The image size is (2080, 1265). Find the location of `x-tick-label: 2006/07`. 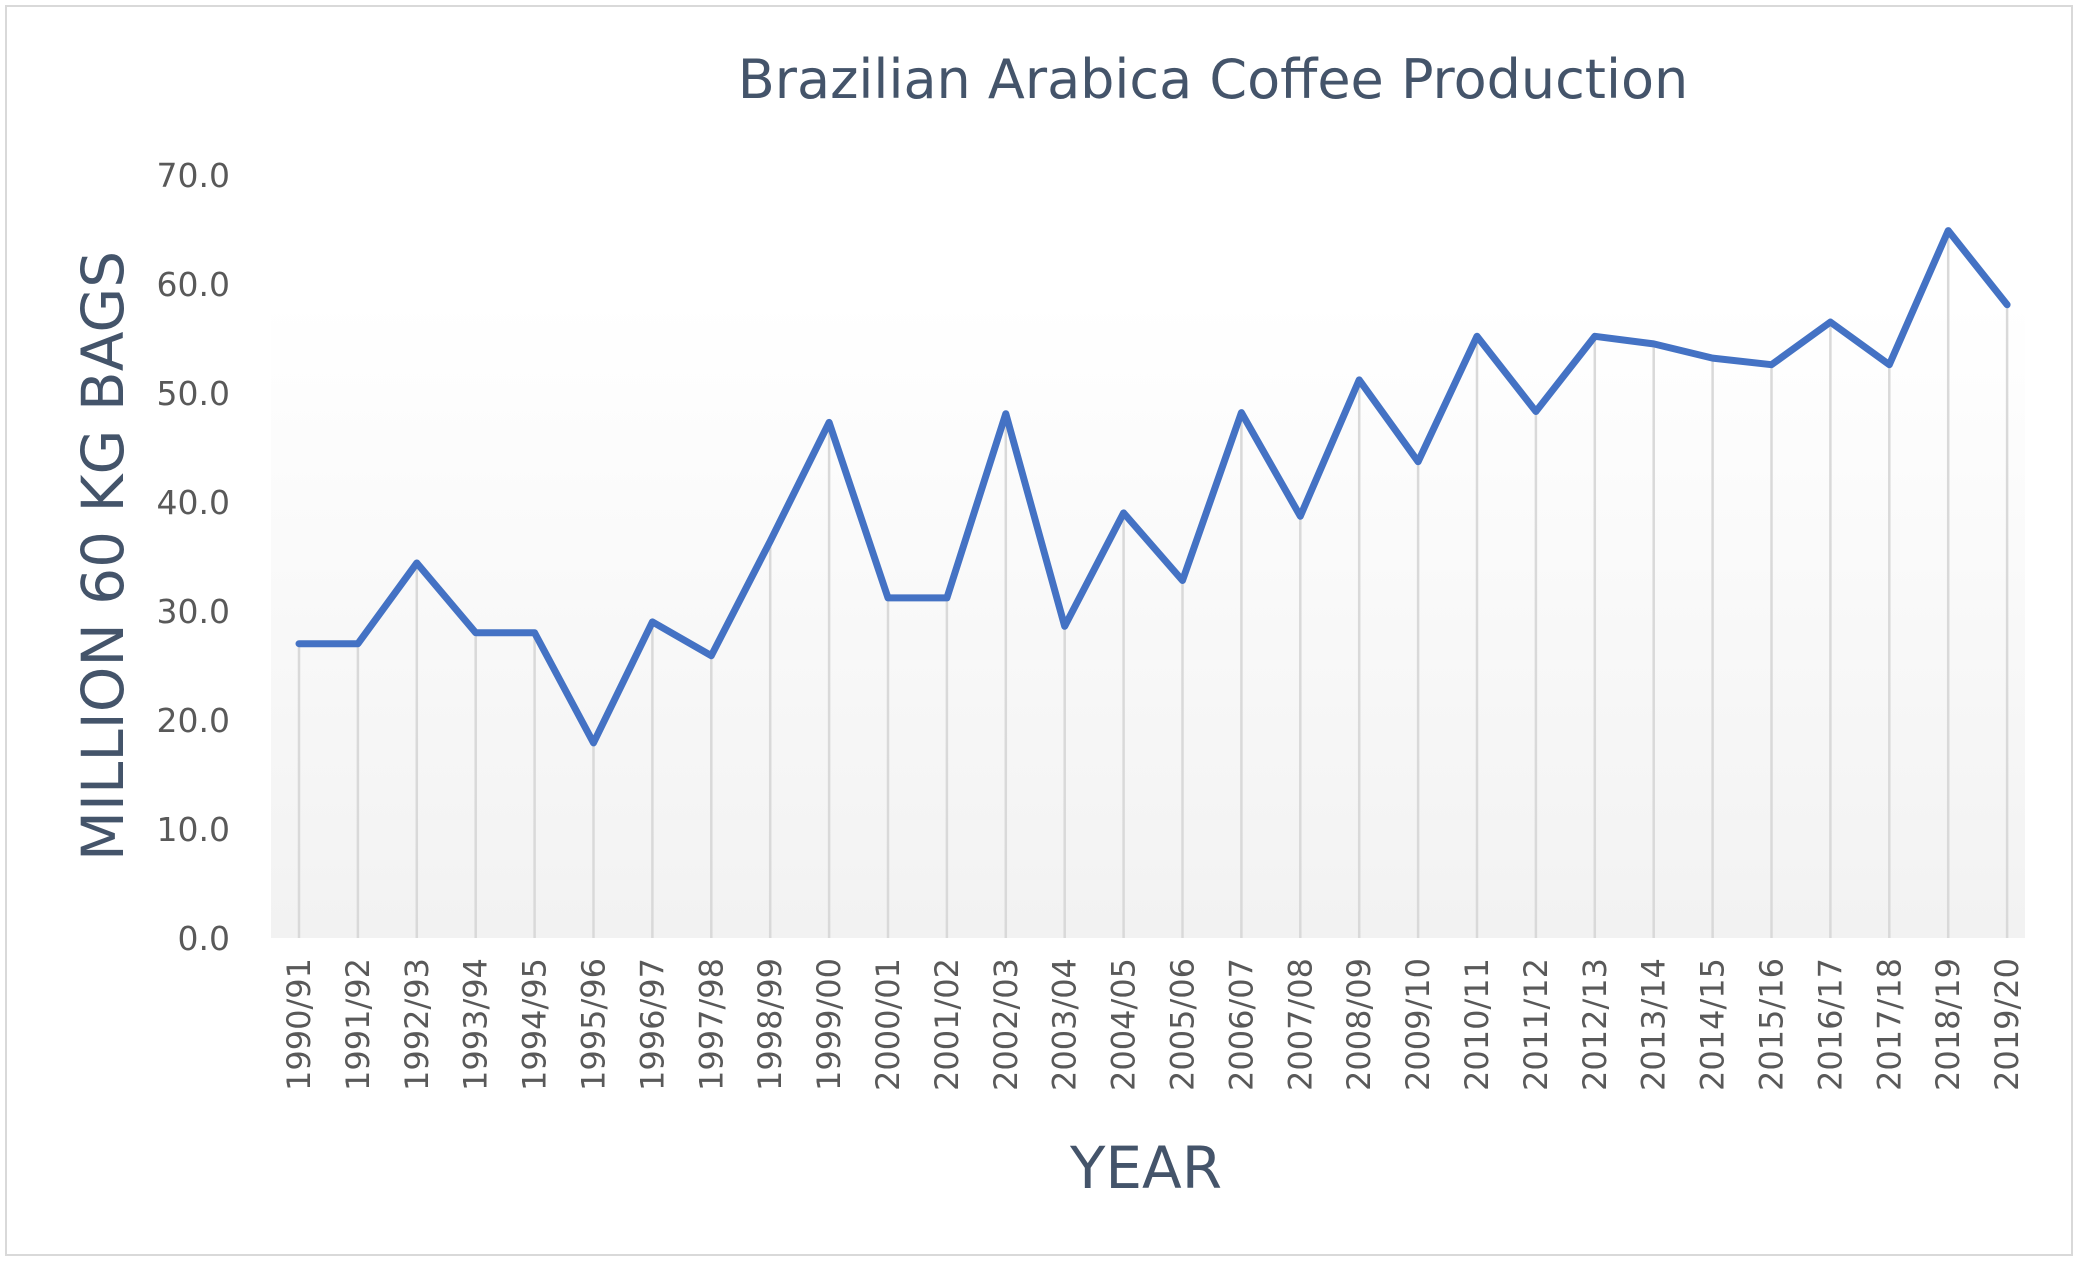

x-tick-label: 2006/07 is located at coordinates (1241, 1024).